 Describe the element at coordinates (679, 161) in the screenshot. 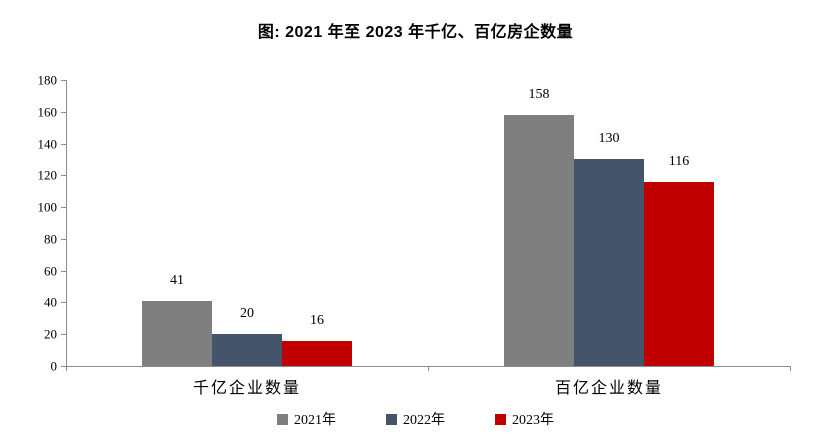

I see `bar-value-label: 116` at that location.